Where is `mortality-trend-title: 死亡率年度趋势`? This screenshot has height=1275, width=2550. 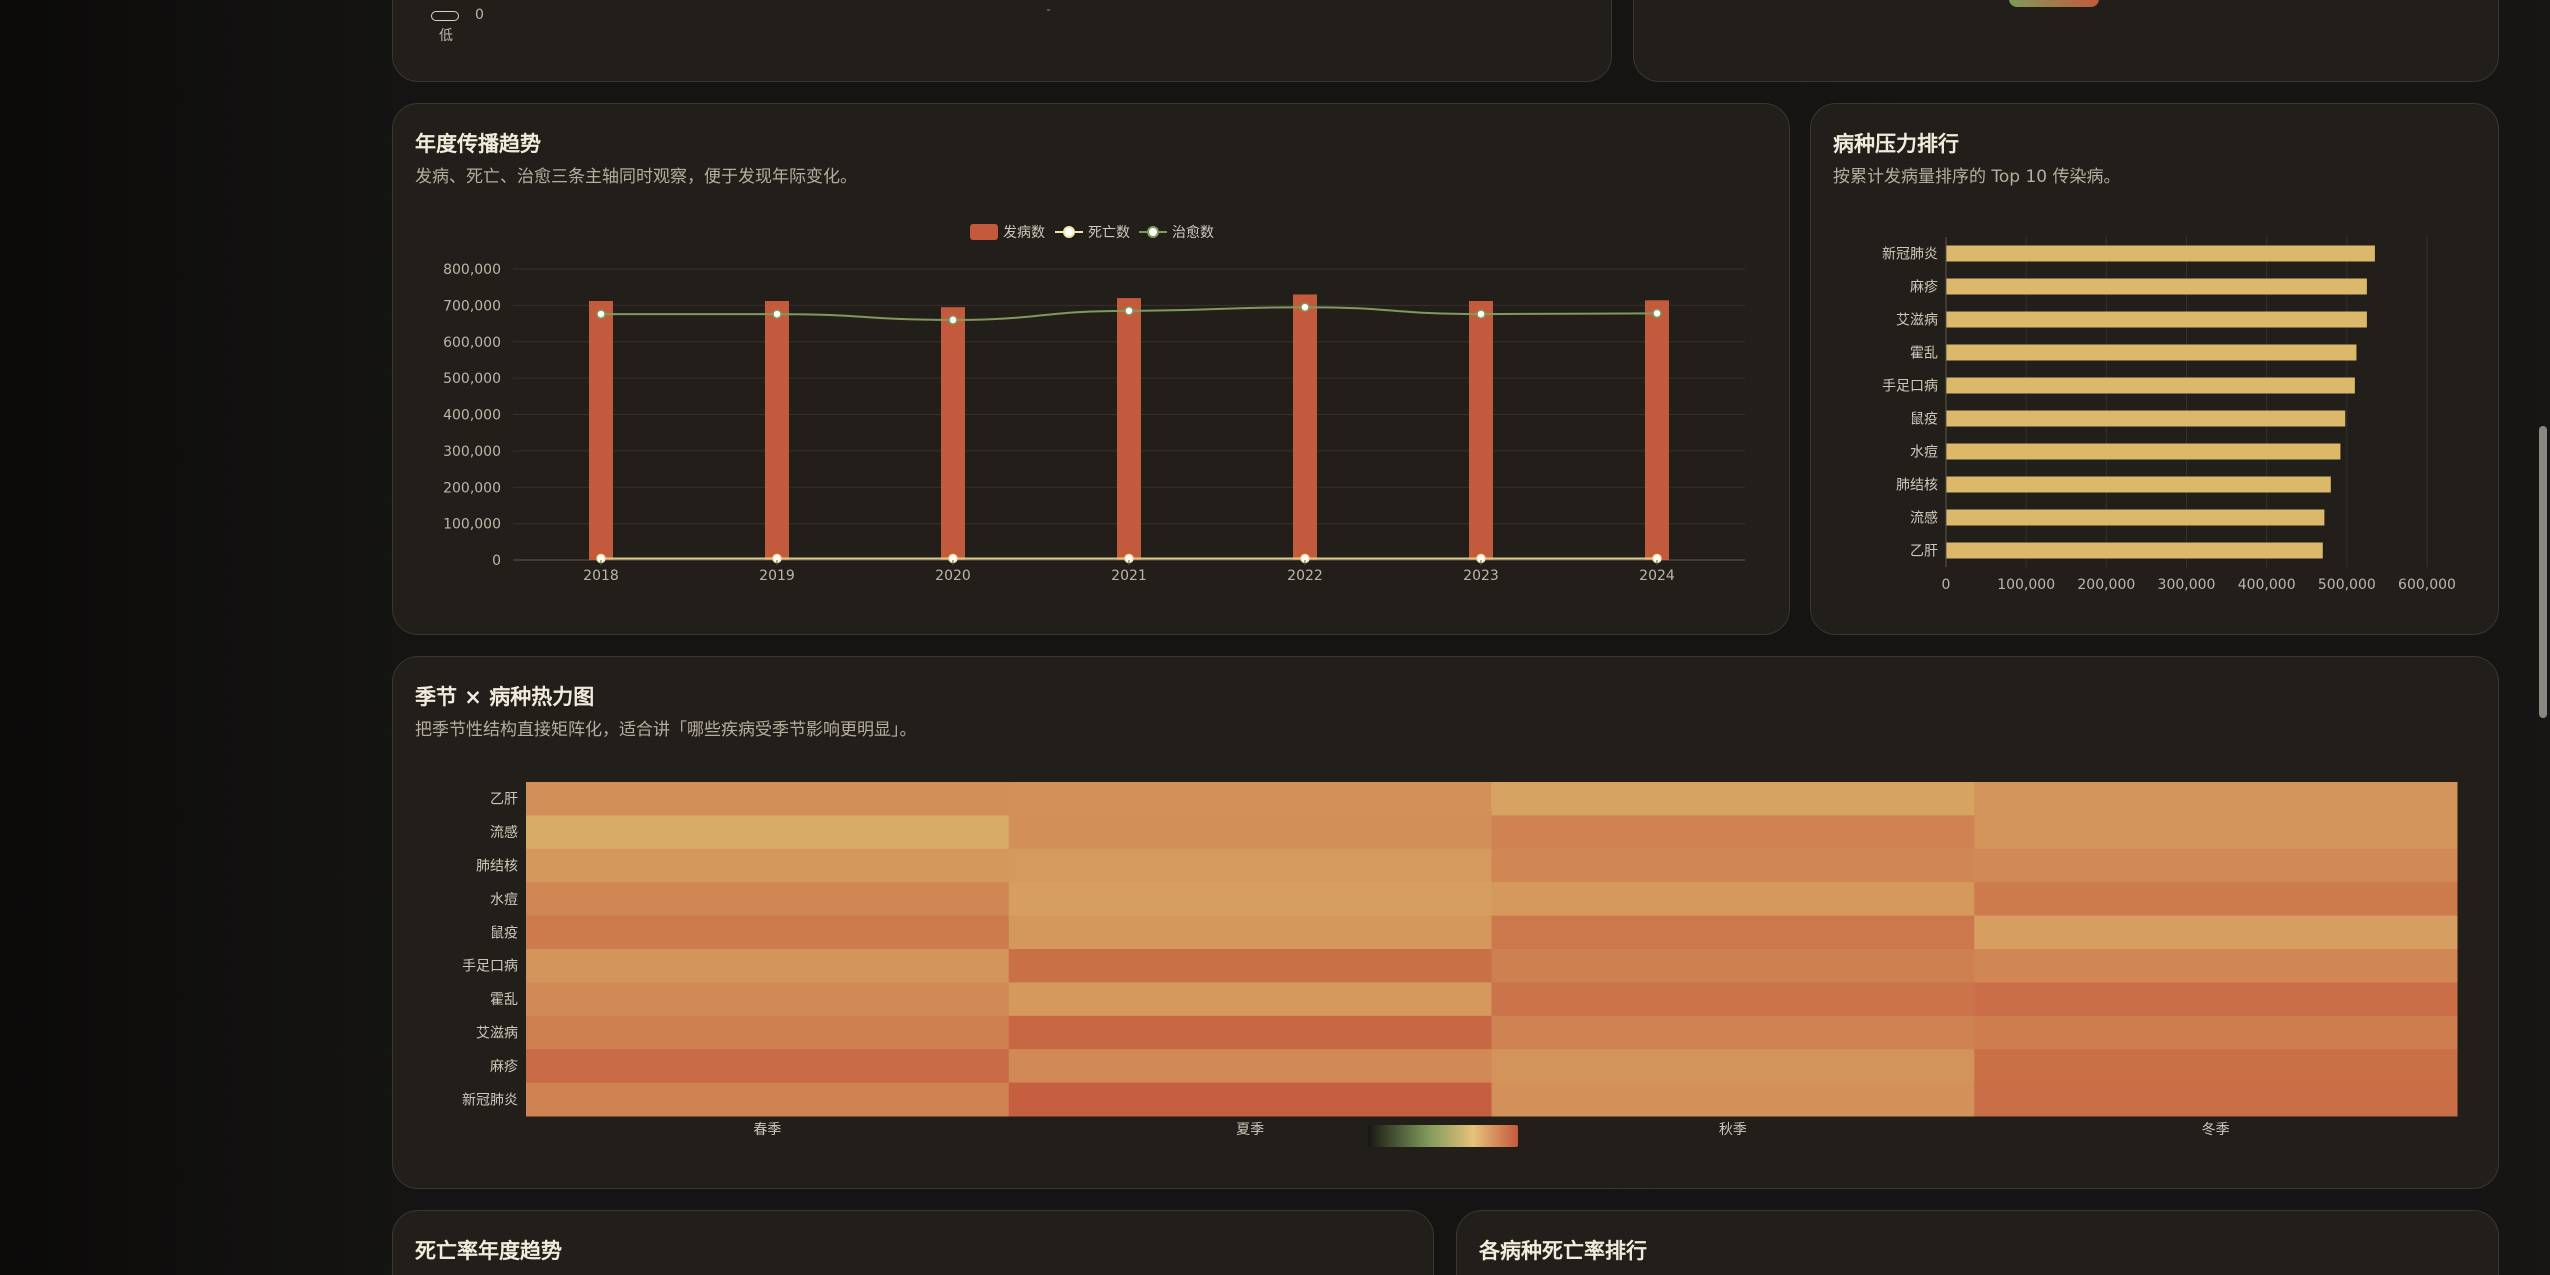
mortality-trend-title: 死亡率年度趋势 is located at coordinates (488, 1251).